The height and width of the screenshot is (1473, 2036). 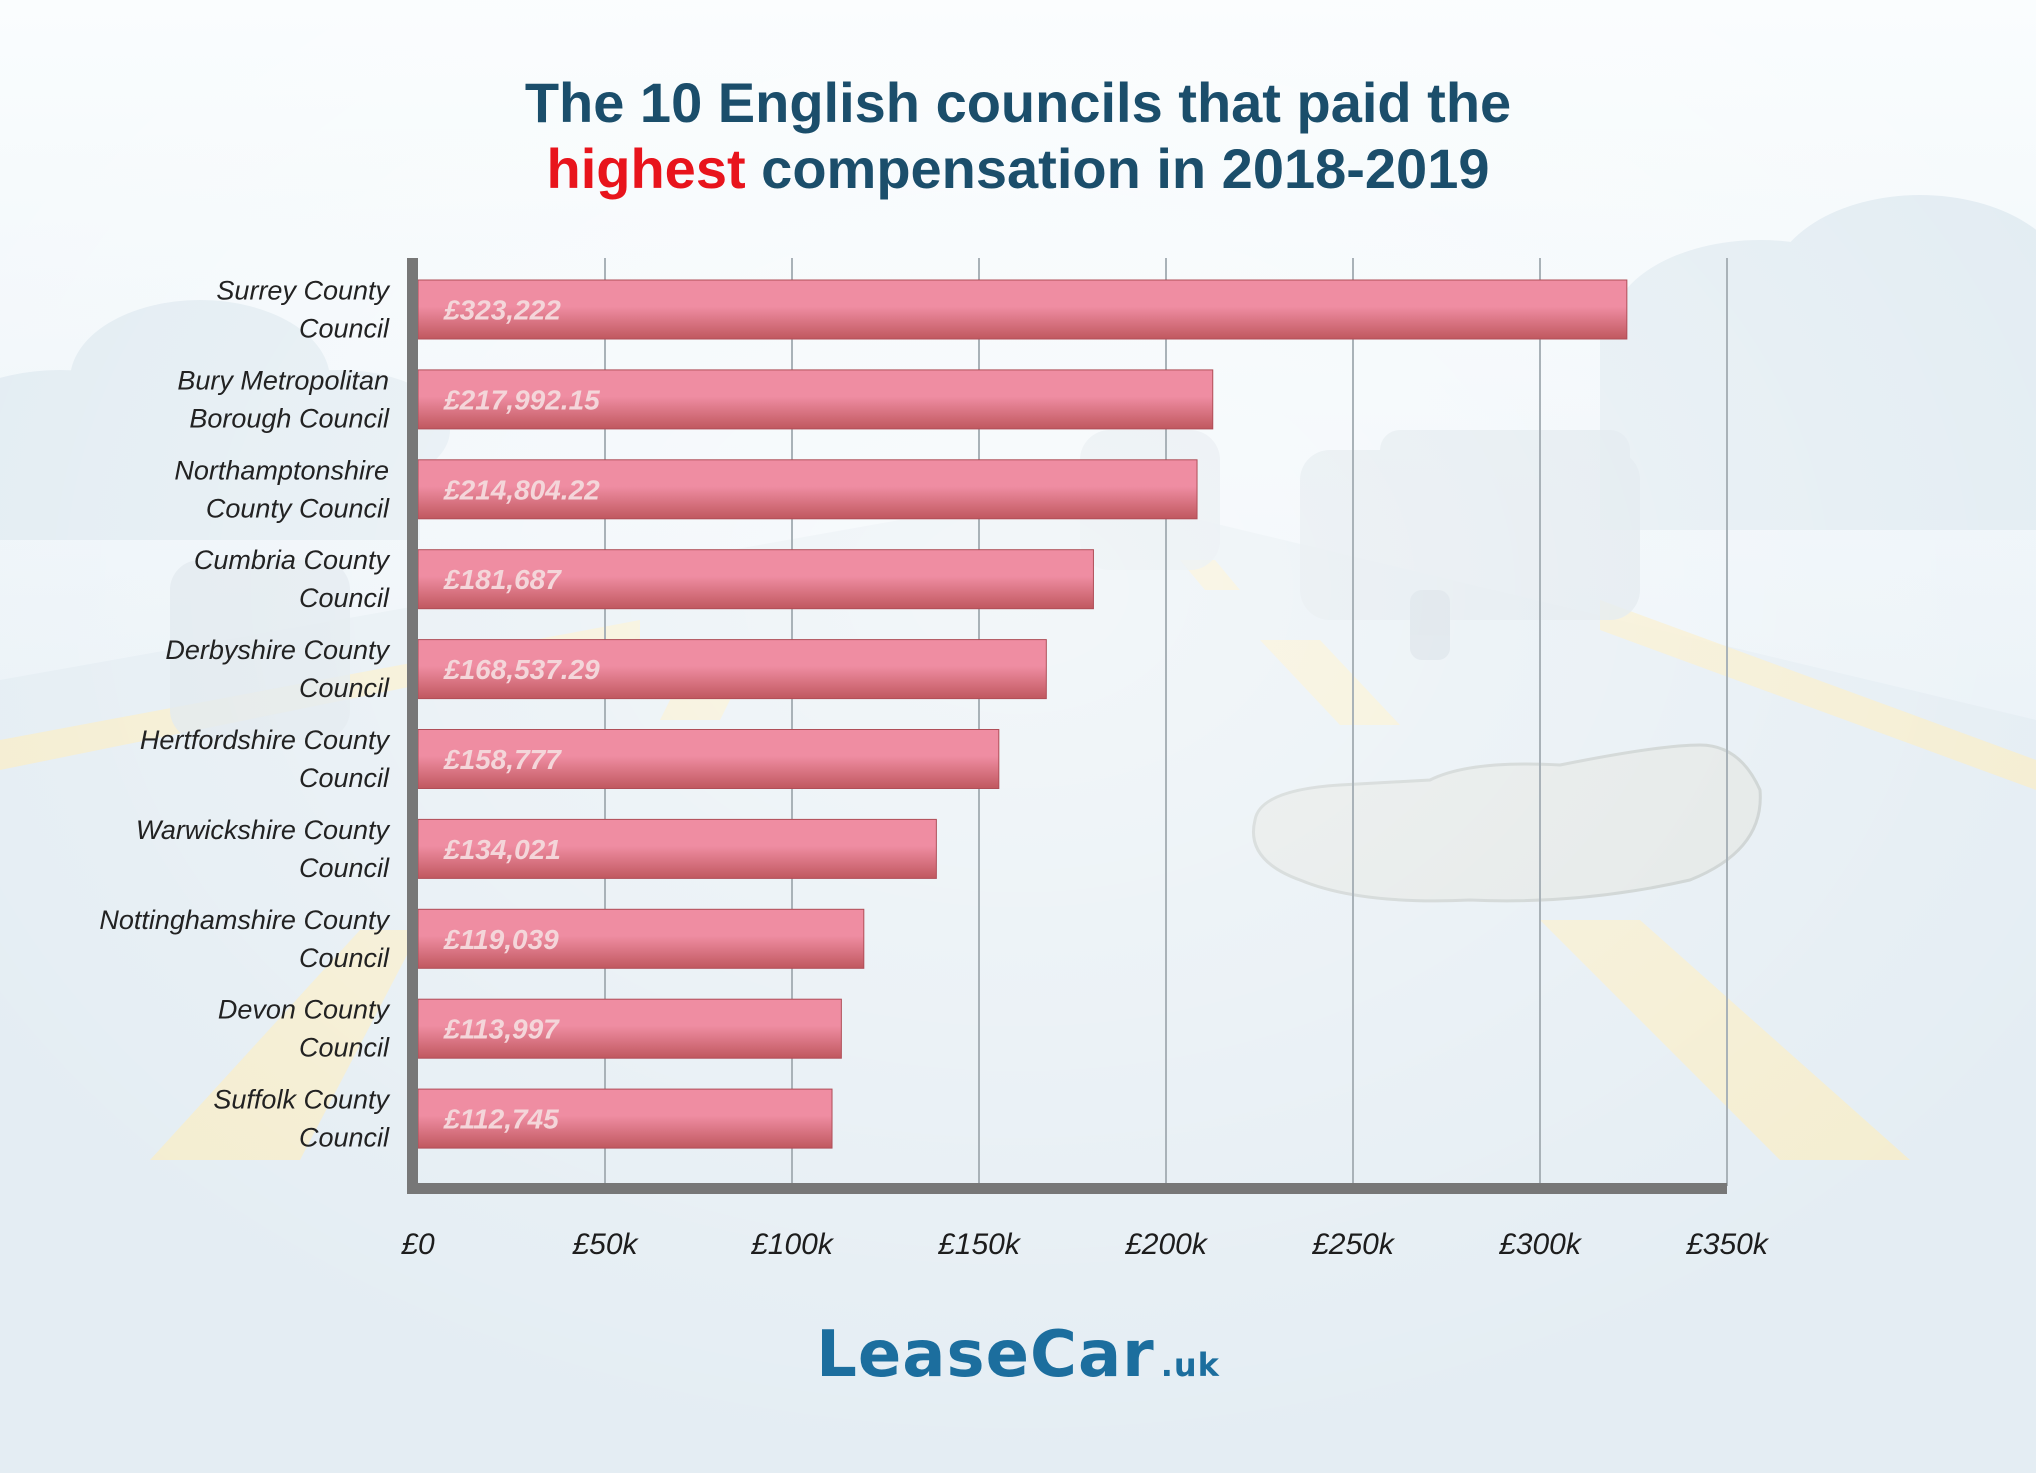 I want to click on category-label: Derbyshire County, so click(x=277, y=650).